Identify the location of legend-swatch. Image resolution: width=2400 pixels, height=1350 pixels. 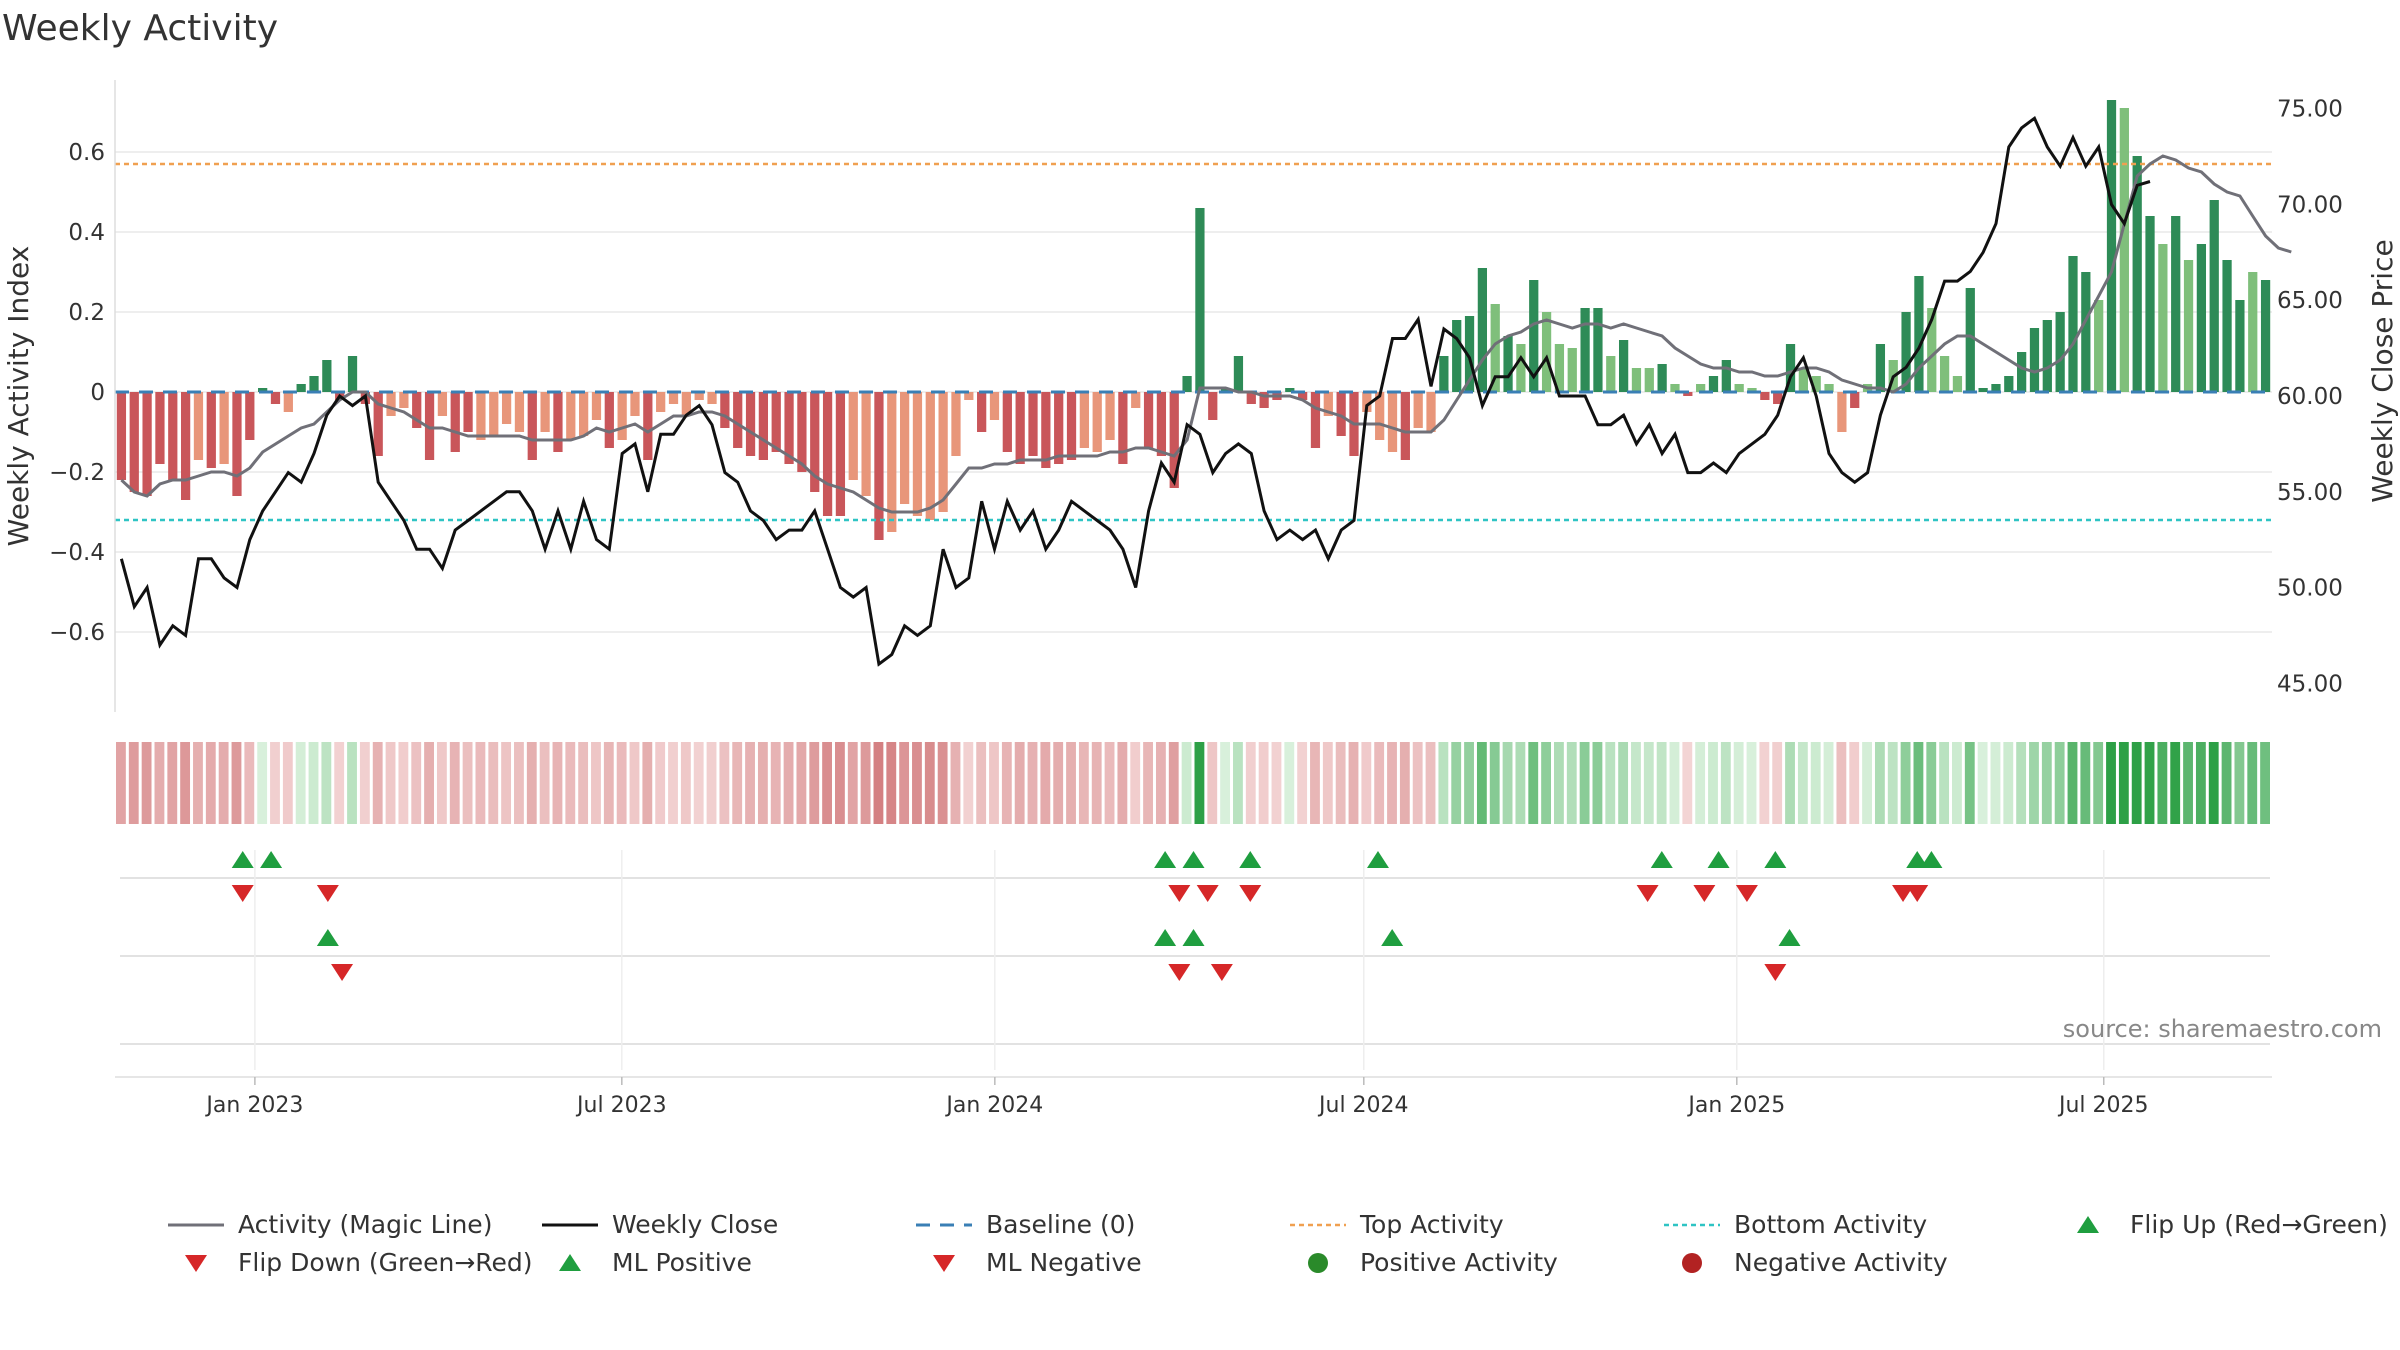
(570, 1262).